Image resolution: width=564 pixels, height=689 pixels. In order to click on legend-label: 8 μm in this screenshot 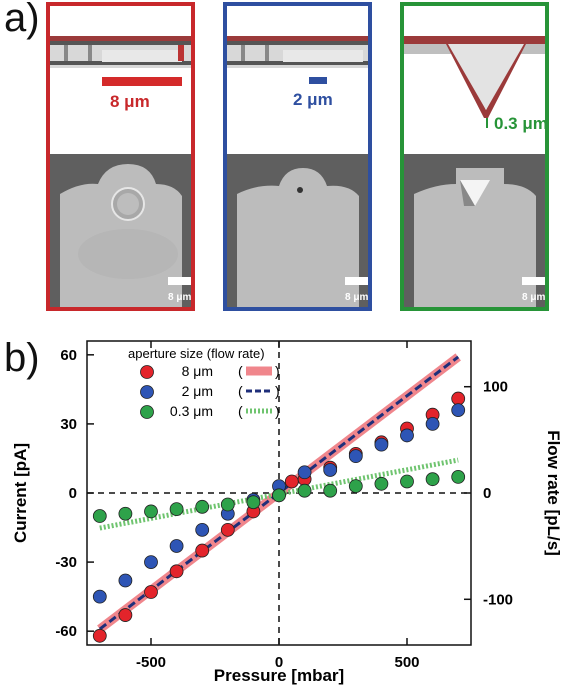, I will do `click(197, 371)`.